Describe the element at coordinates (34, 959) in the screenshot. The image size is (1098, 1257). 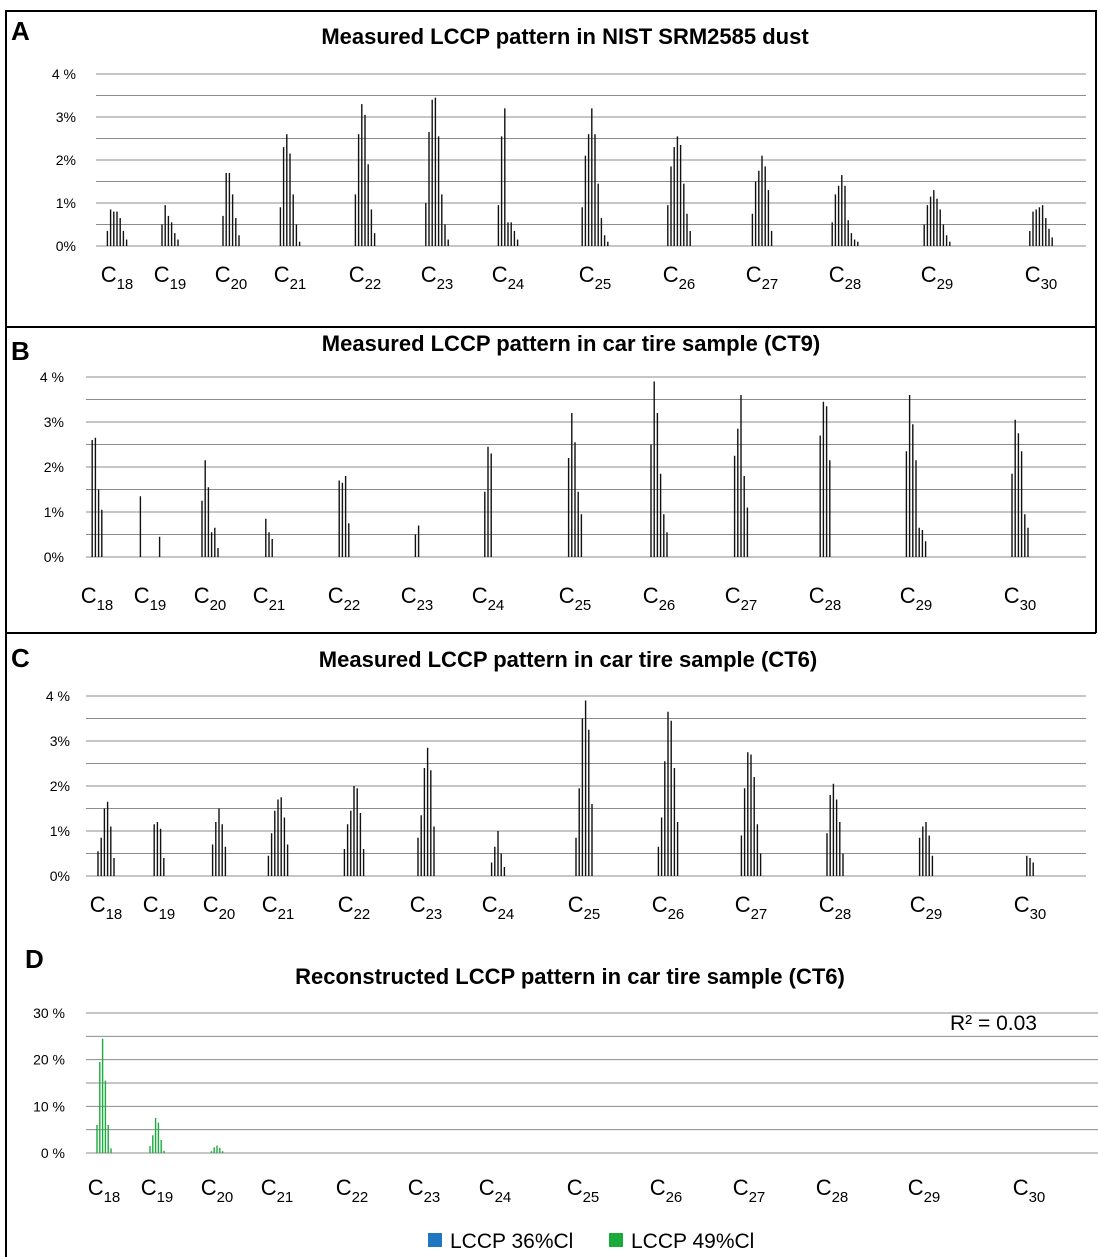
I see `panel-letter-d: D` at that location.